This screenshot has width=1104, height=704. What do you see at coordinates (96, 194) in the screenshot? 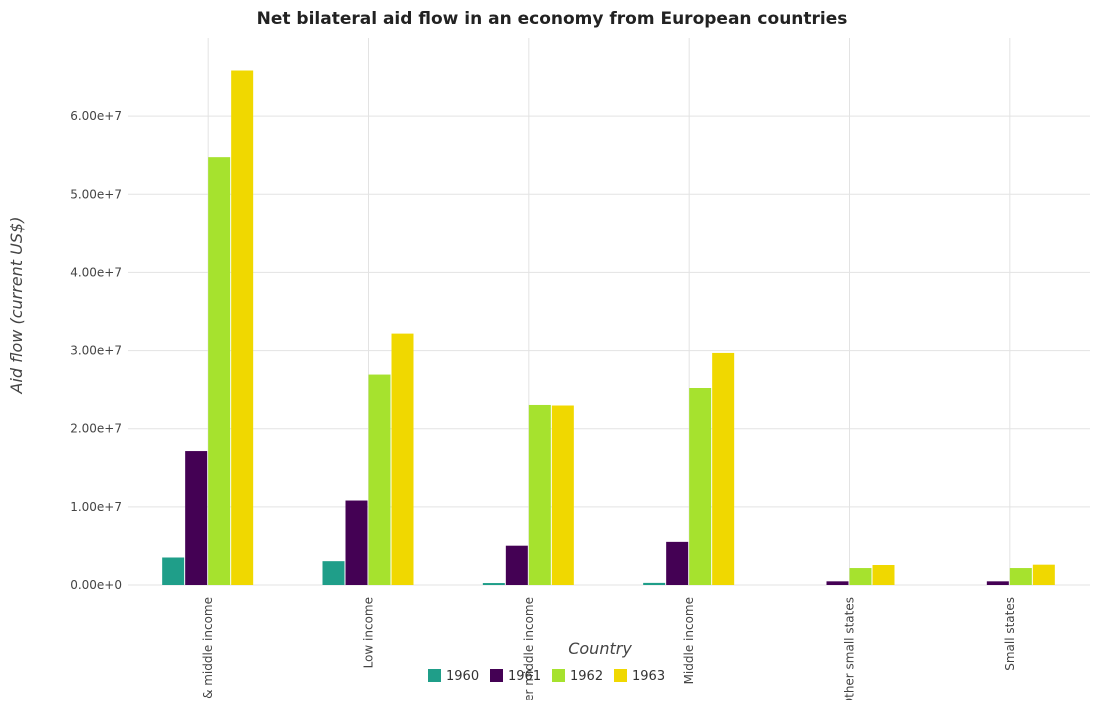
I see `y-tick-label: 5.00e+7` at bounding box center [96, 194].